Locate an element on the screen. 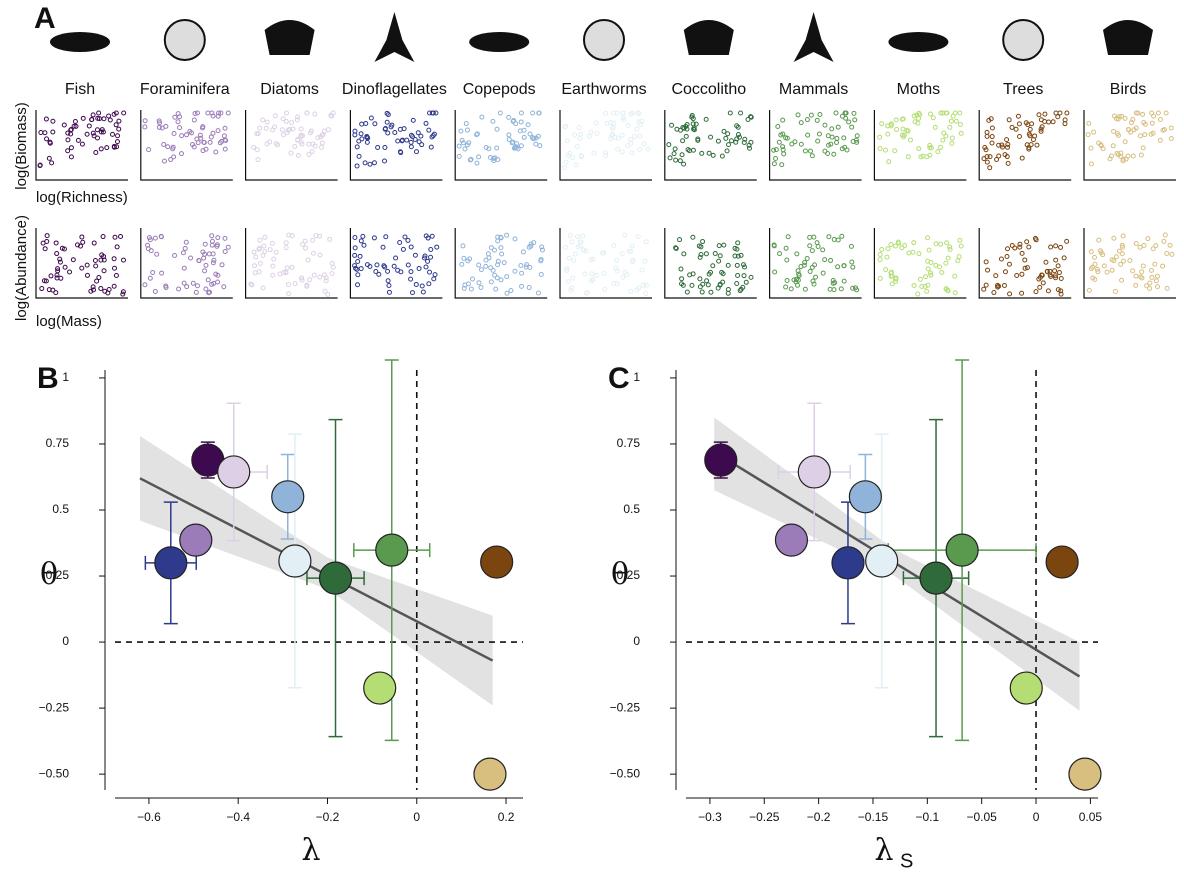 The image size is (1184, 872). taxon-label: Birds is located at coordinates (1128, 89).